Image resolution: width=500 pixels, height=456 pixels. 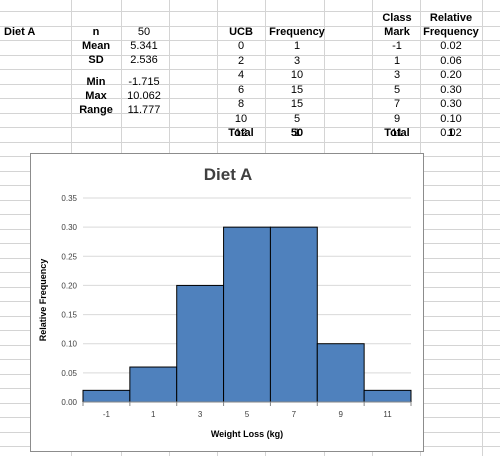 I want to click on x-tick-label: -1, so click(x=107, y=414).